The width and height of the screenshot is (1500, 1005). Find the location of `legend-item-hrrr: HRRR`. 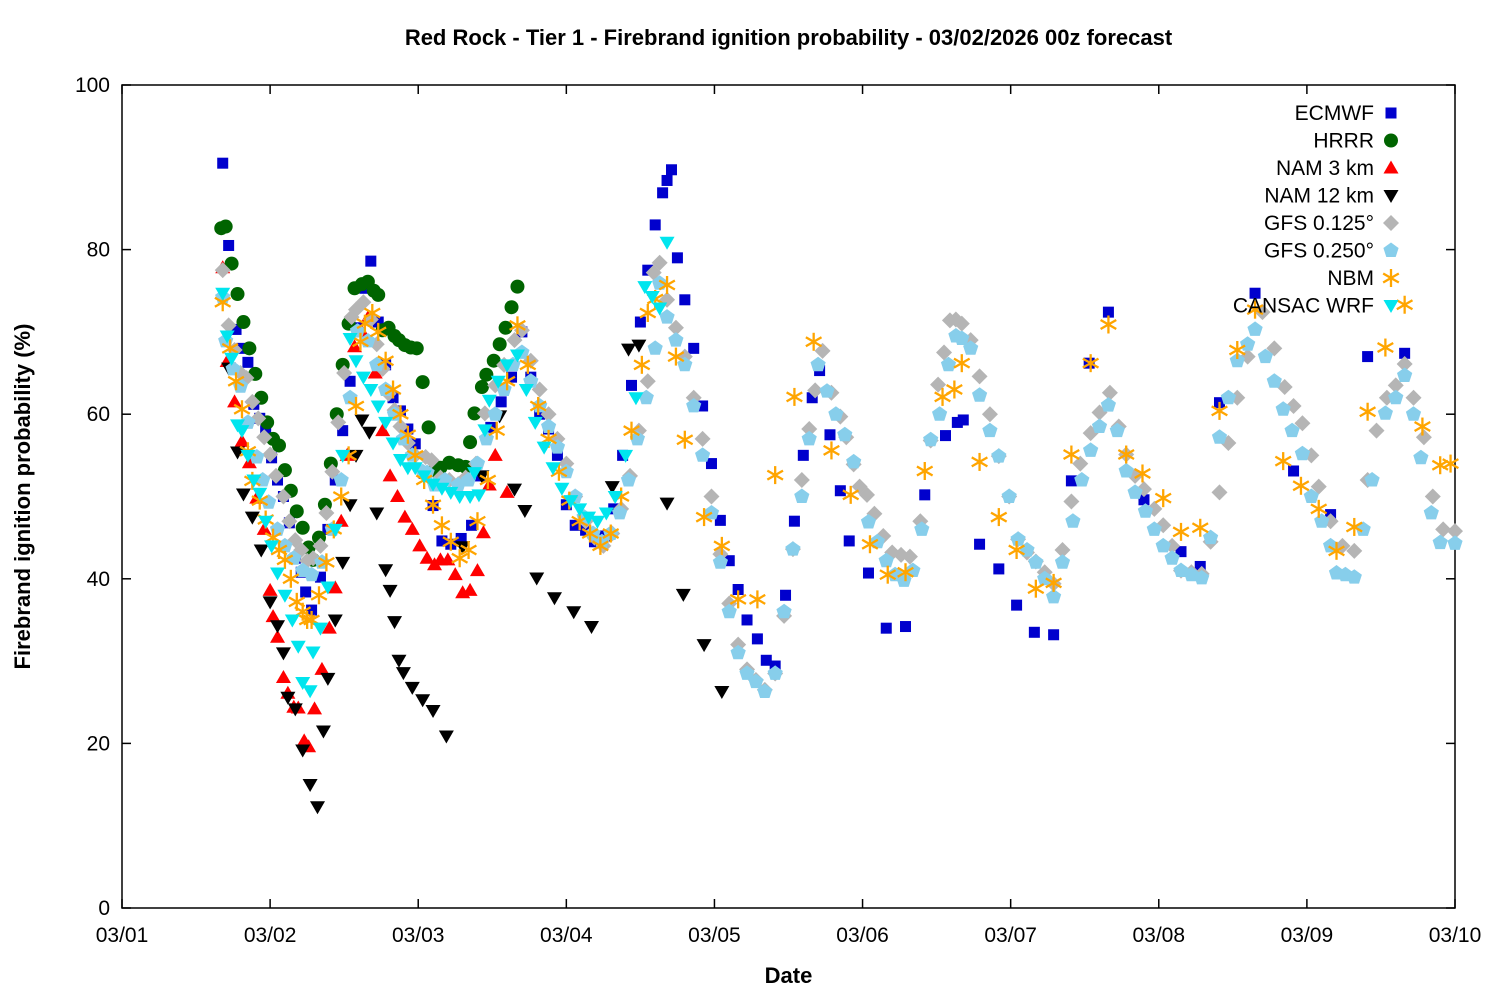

legend-item-hrrr: HRRR is located at coordinates (1355, 141).